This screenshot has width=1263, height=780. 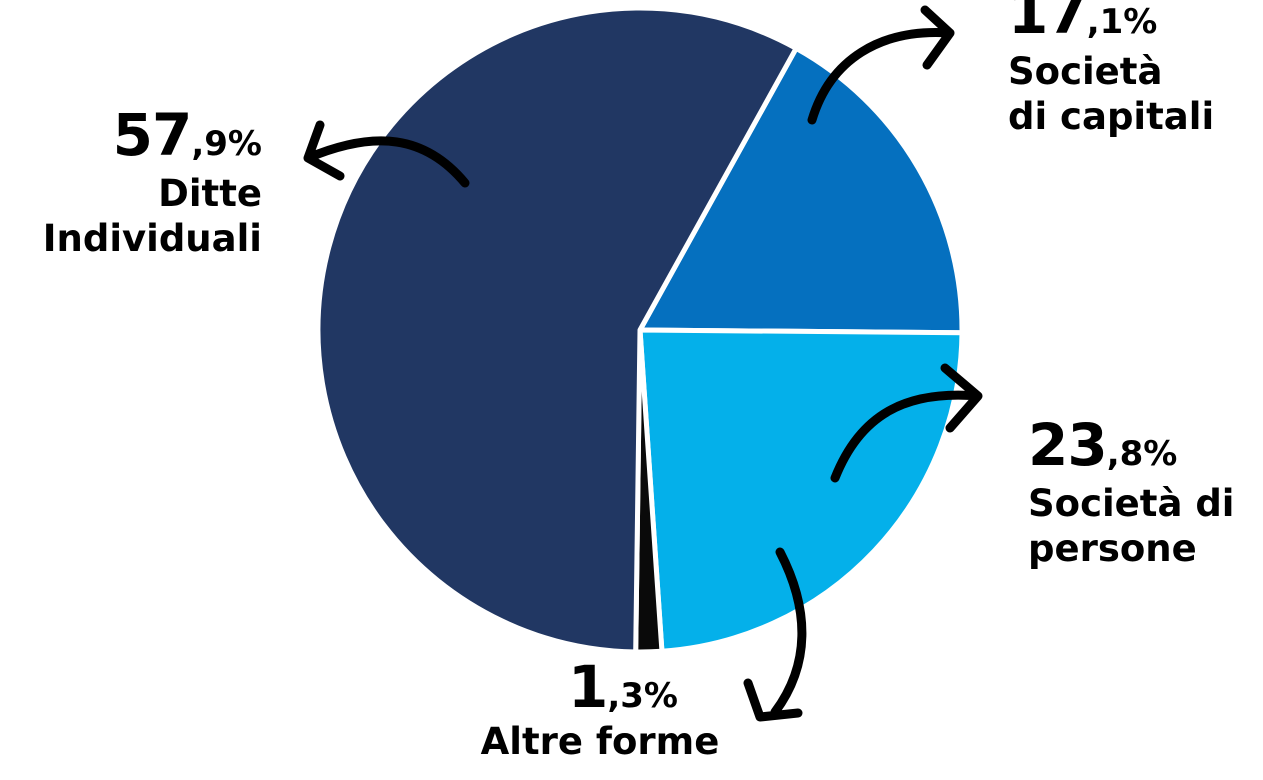 What do you see at coordinates (152, 135) in the screenshot?
I see `value-int-ditte: 57` at bounding box center [152, 135].